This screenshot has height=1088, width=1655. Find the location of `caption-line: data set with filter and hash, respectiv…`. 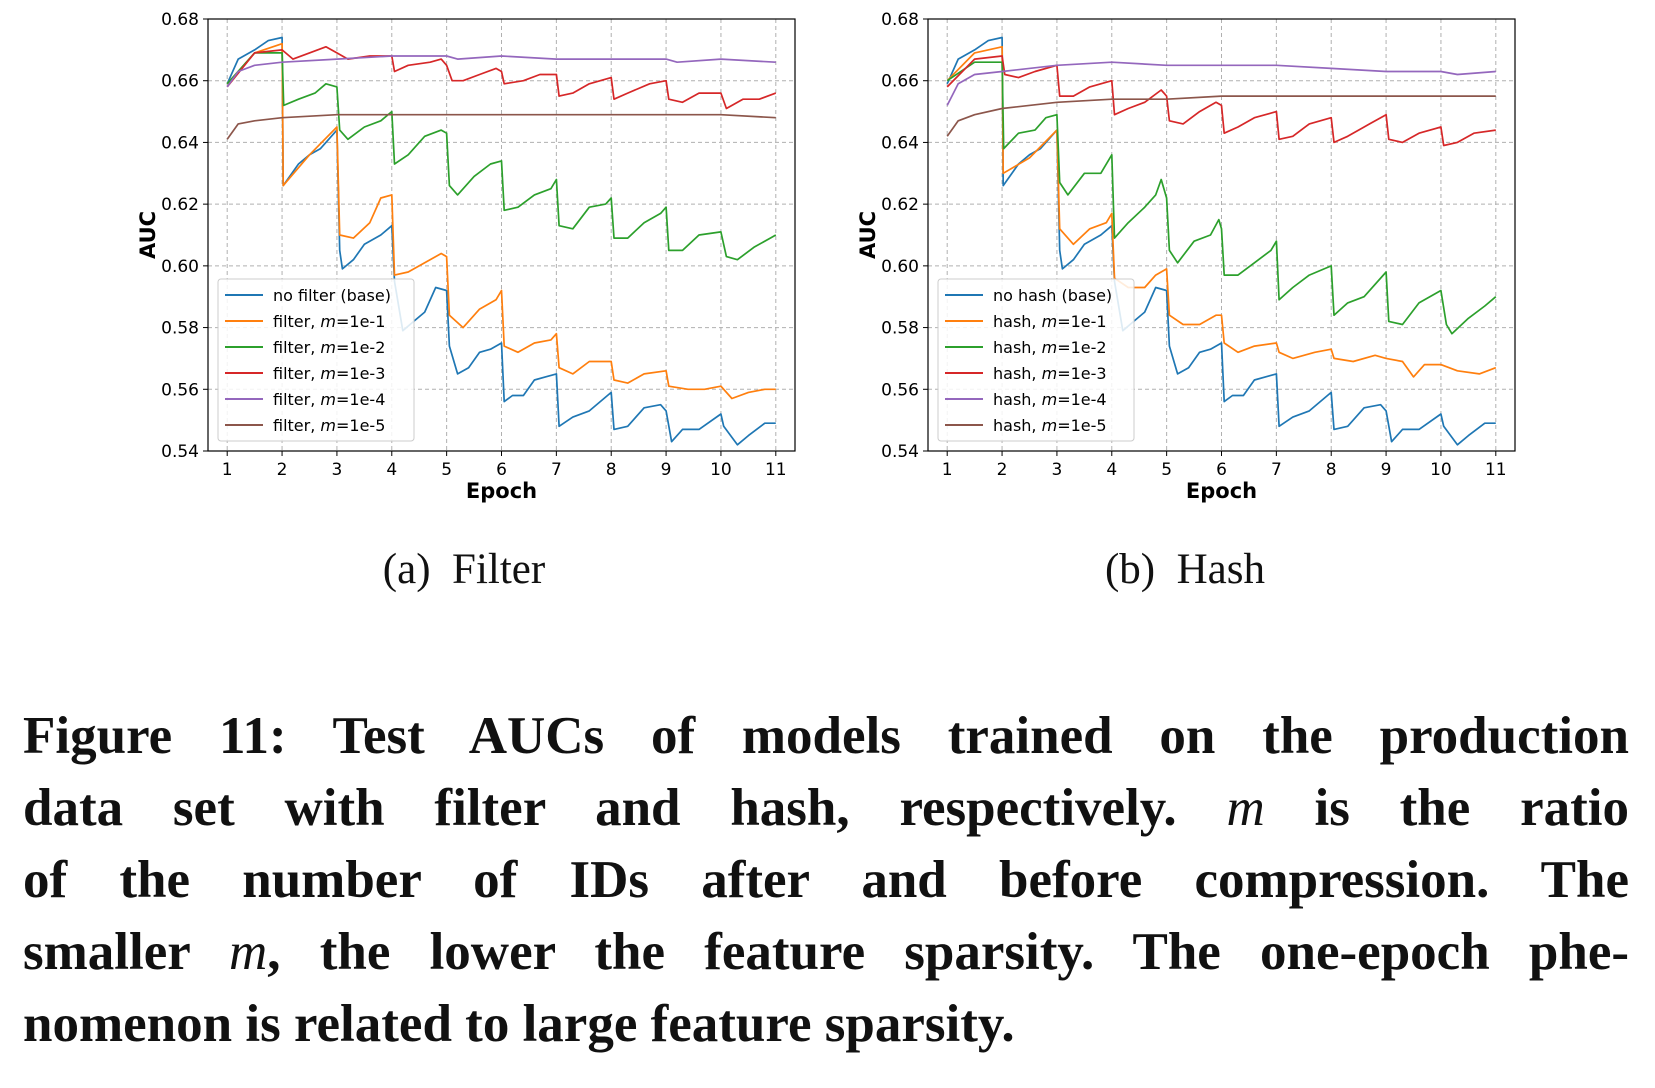

caption-line: data set with filter and hash, respectiv… is located at coordinates (826, 808).